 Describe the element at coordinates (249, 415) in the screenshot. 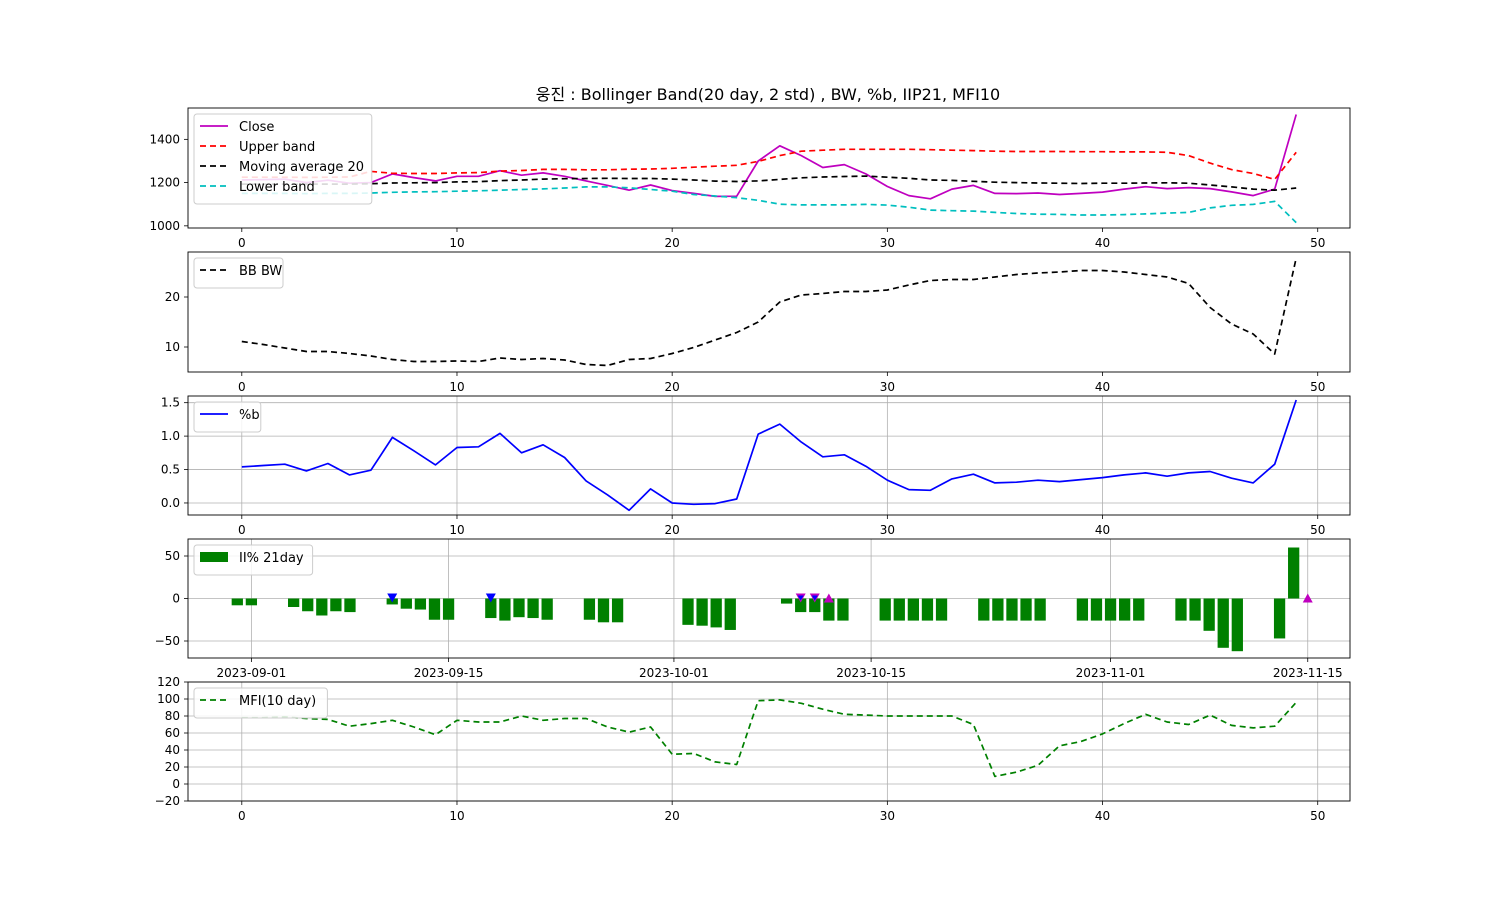

I see `legend-label: %b` at that location.